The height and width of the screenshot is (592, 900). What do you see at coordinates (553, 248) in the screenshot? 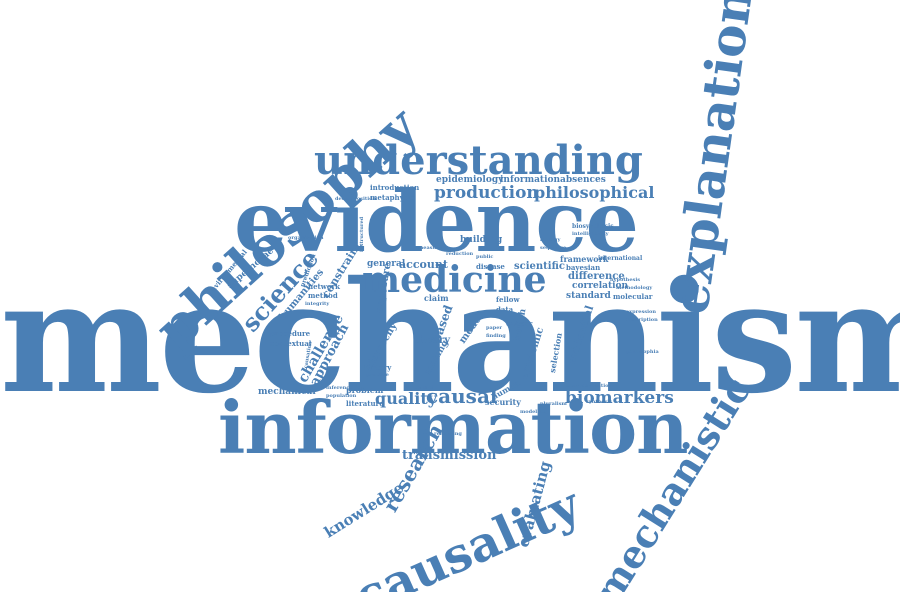
I see `word-sequence: sequence` at bounding box center [553, 248].